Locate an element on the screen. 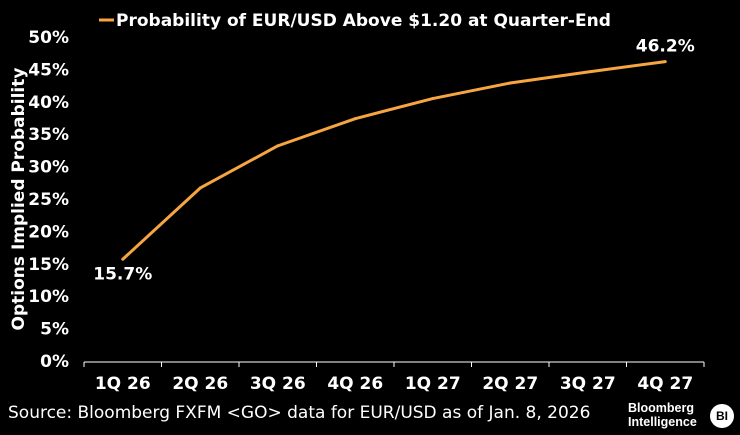  brand-logo: Bloomberg Intelligence is located at coordinates (662, 415).